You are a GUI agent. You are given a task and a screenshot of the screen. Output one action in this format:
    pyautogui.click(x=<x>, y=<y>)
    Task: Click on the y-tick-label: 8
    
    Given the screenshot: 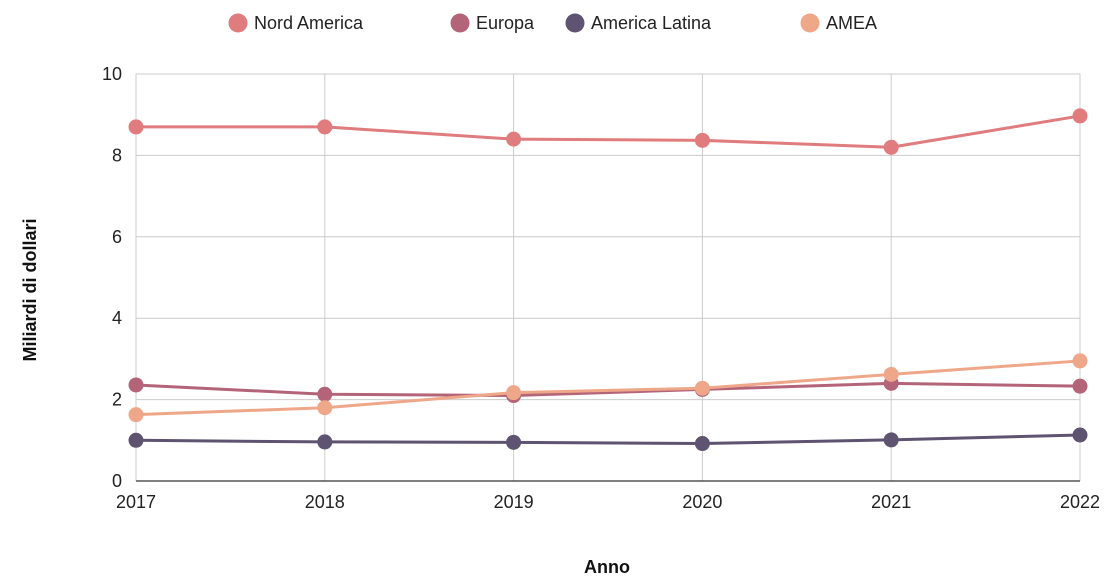 What is the action you would take?
    pyautogui.click(x=117, y=155)
    